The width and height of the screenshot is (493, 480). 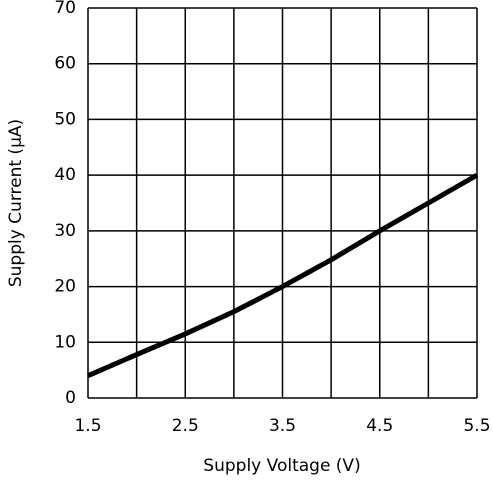 What do you see at coordinates (65, 175) in the screenshot?
I see `y-tick-label: 40` at bounding box center [65, 175].